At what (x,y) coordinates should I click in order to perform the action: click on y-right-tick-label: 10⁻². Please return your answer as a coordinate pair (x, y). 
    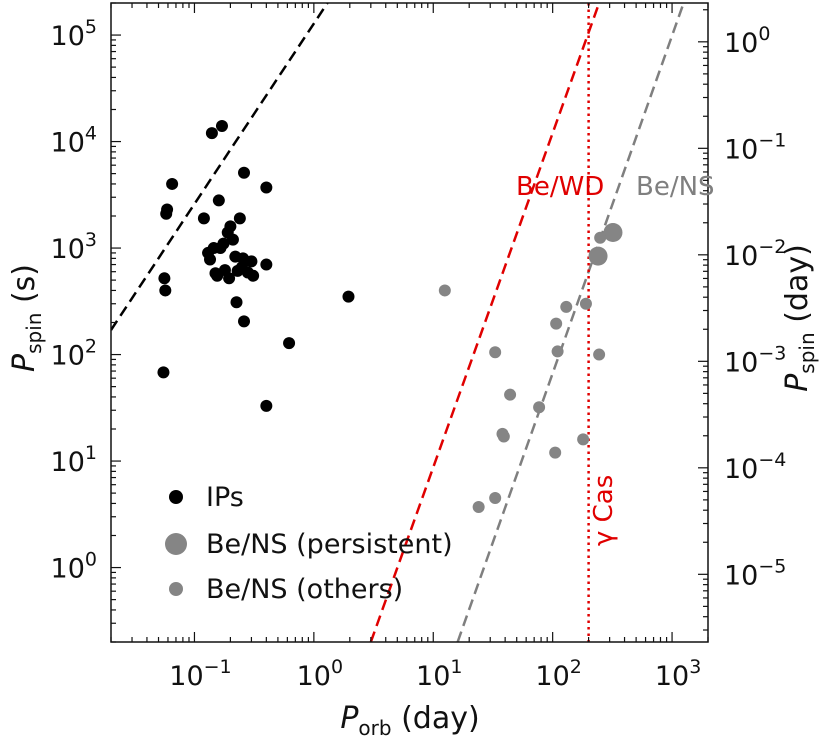
    Looking at the image, I should click on (755, 254).